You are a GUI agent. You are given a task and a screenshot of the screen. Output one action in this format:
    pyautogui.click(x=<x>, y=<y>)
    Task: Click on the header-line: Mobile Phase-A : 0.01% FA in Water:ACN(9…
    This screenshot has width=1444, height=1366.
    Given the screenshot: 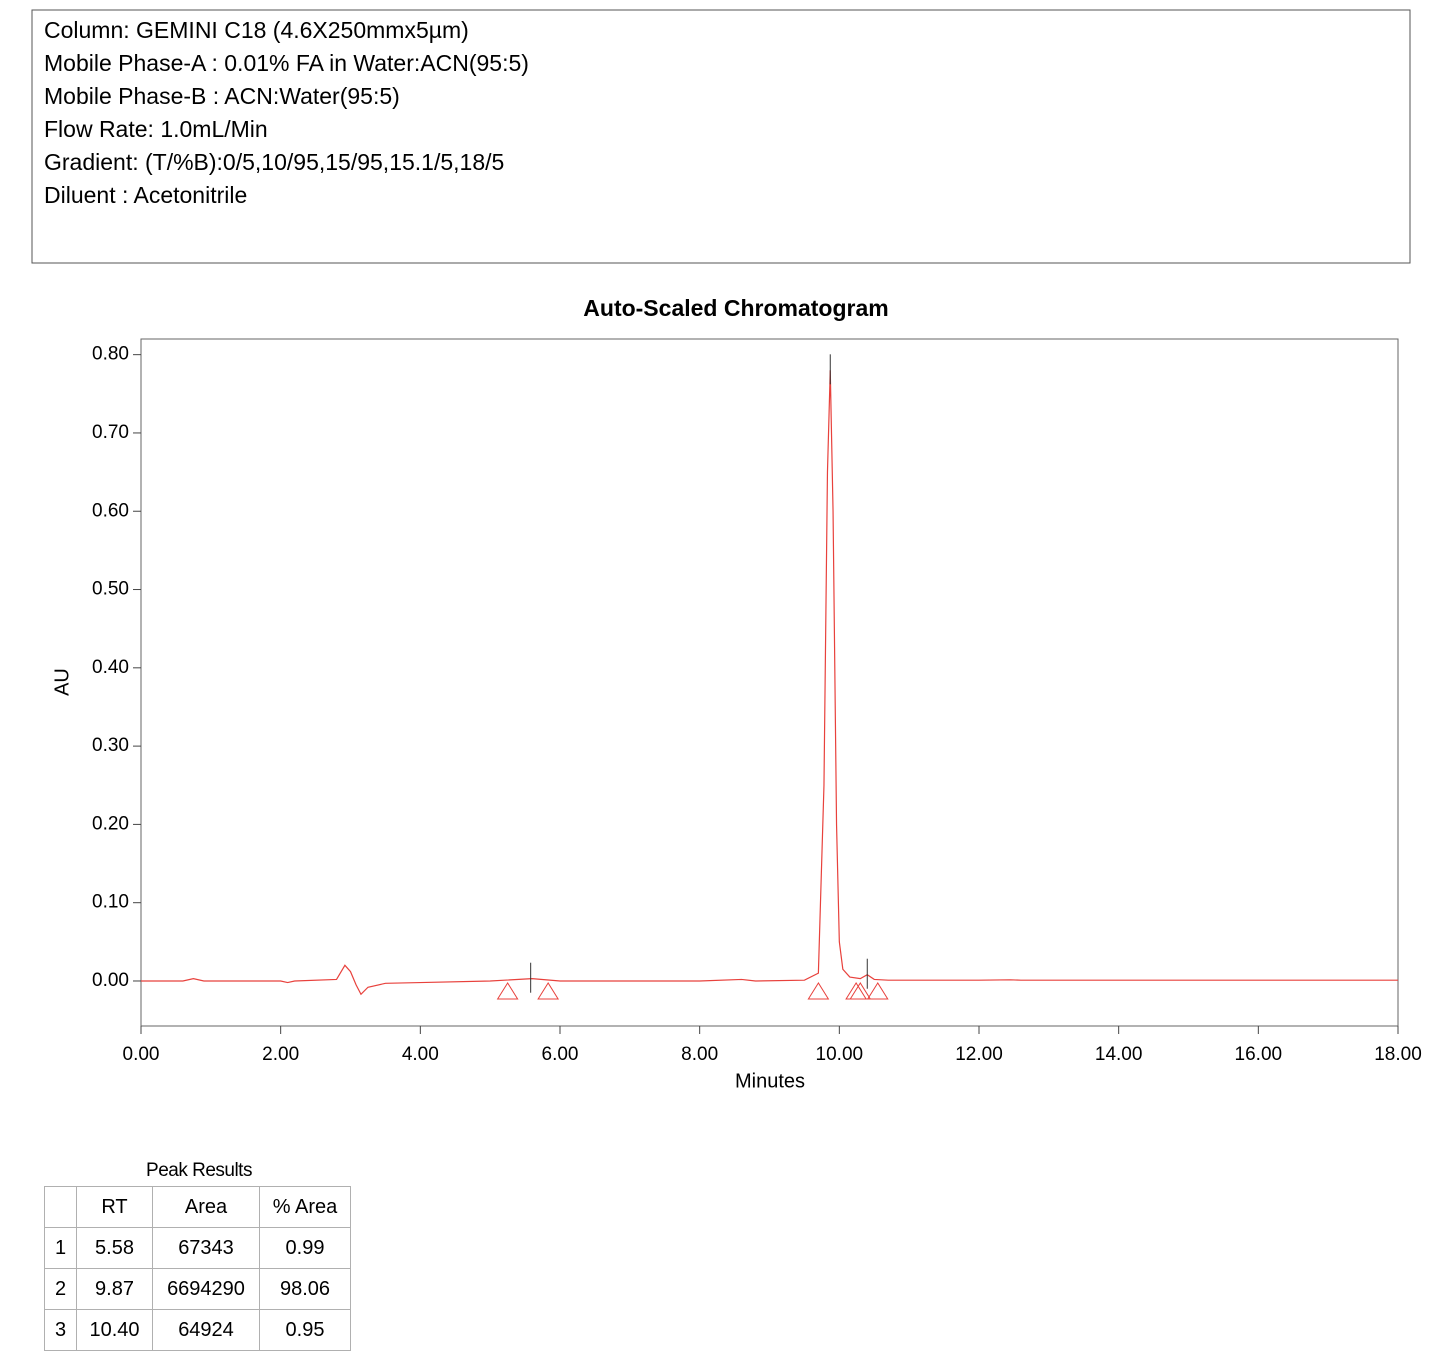 What is the action you would take?
    pyautogui.click(x=286, y=63)
    